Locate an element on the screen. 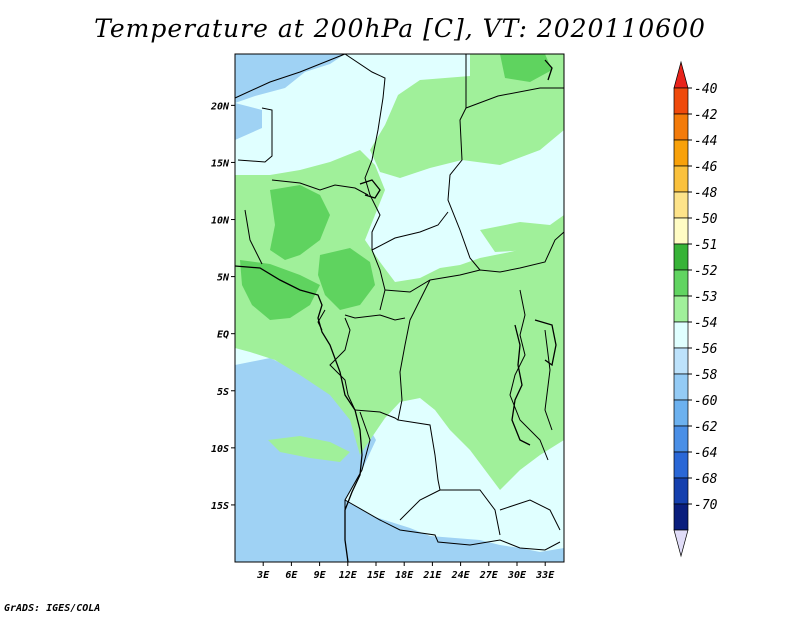 Image resolution: width=800 pixels, height=618 pixels. colorbar-label: -52 is located at coordinates (706, 271).